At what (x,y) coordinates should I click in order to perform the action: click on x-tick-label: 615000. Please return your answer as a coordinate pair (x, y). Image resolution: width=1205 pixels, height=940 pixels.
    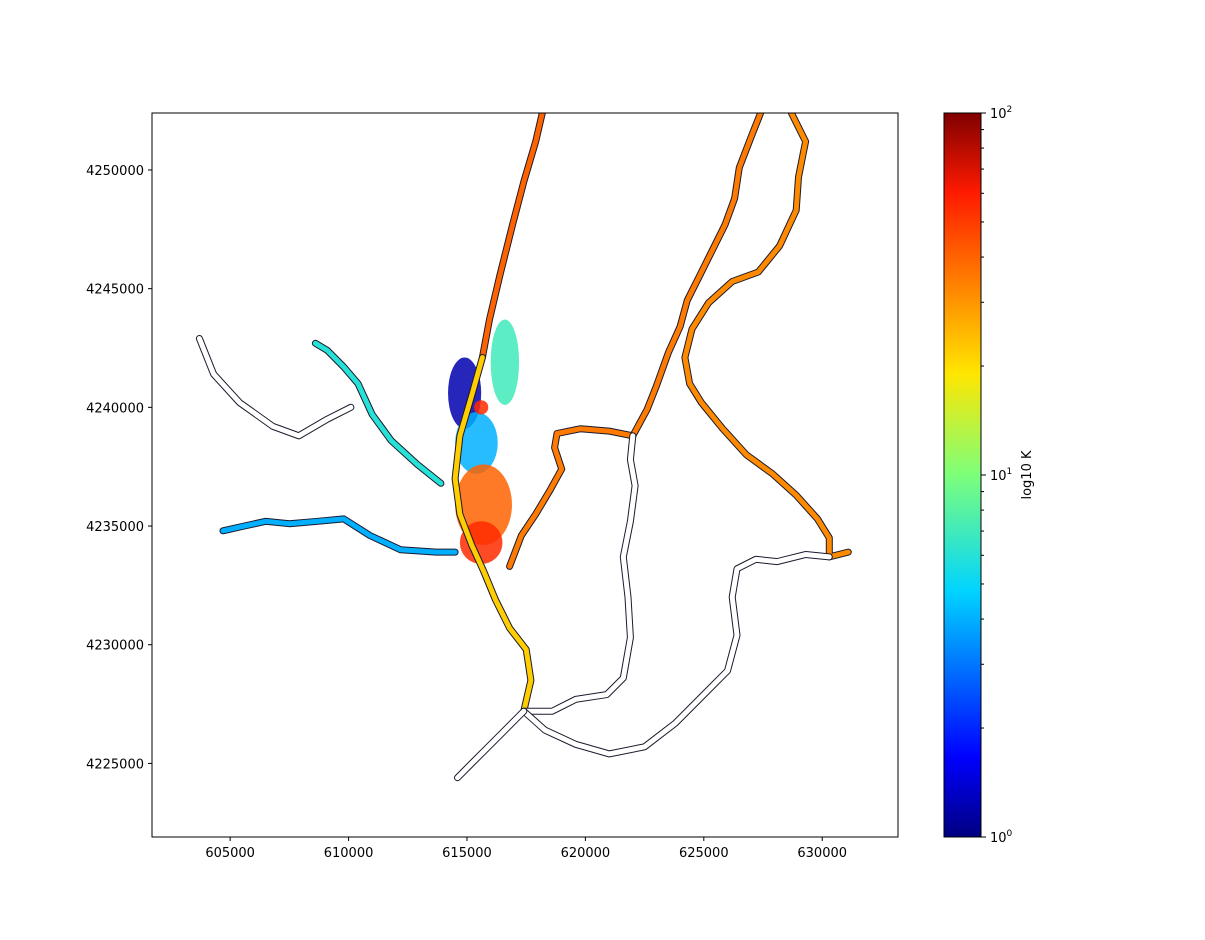
    Looking at the image, I should click on (467, 853).